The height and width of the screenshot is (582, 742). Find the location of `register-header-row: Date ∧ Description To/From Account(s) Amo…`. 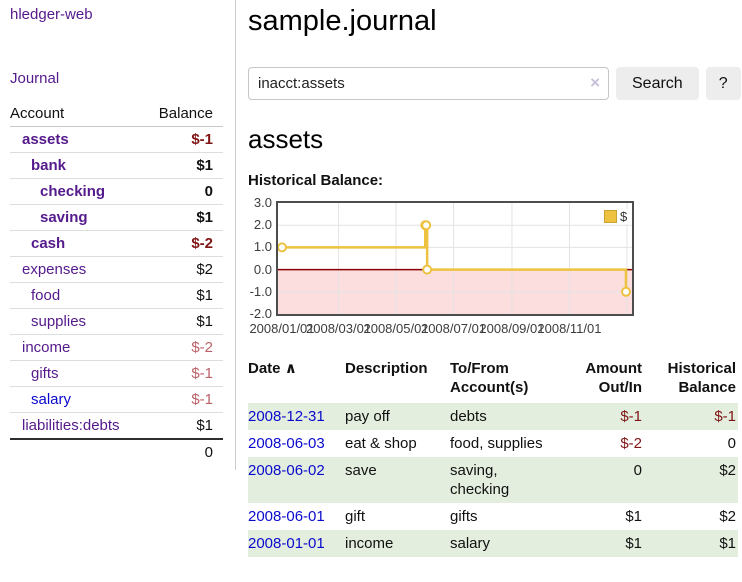

register-header-row: Date ∧ Description To/From Account(s) Amo… is located at coordinates (493, 380).